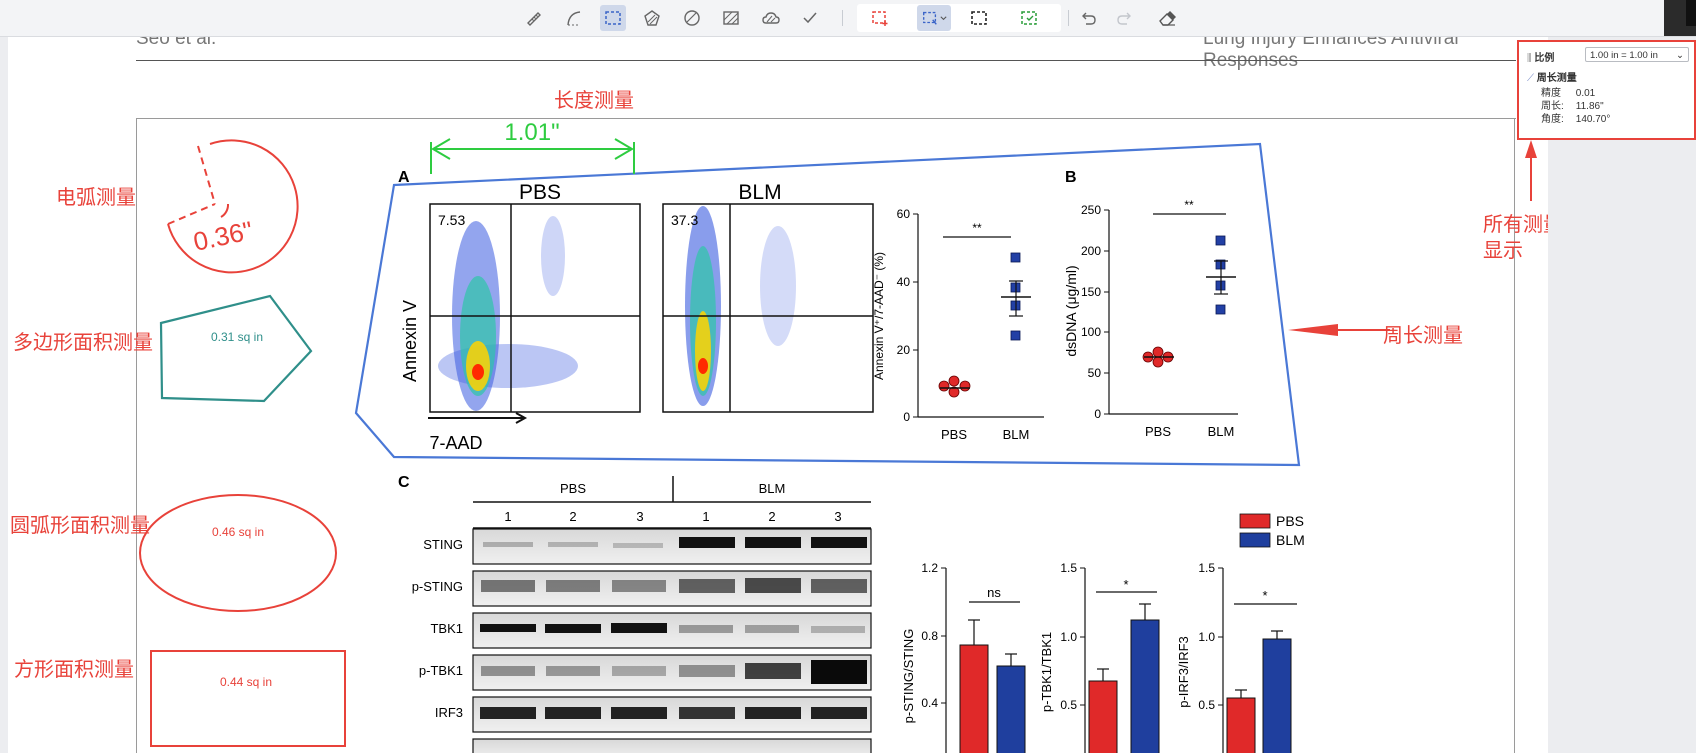  Describe the element at coordinates (907, 315) in the screenshot. I see `scatter-a-ticks: 0 20 40 60` at that location.